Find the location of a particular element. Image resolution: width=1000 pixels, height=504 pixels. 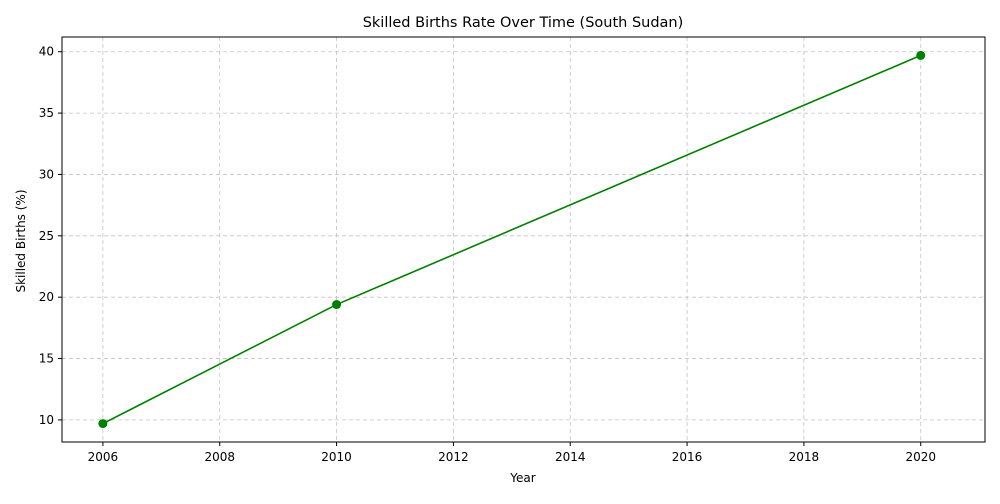

x-tick-label: 2020 is located at coordinates (920, 457).